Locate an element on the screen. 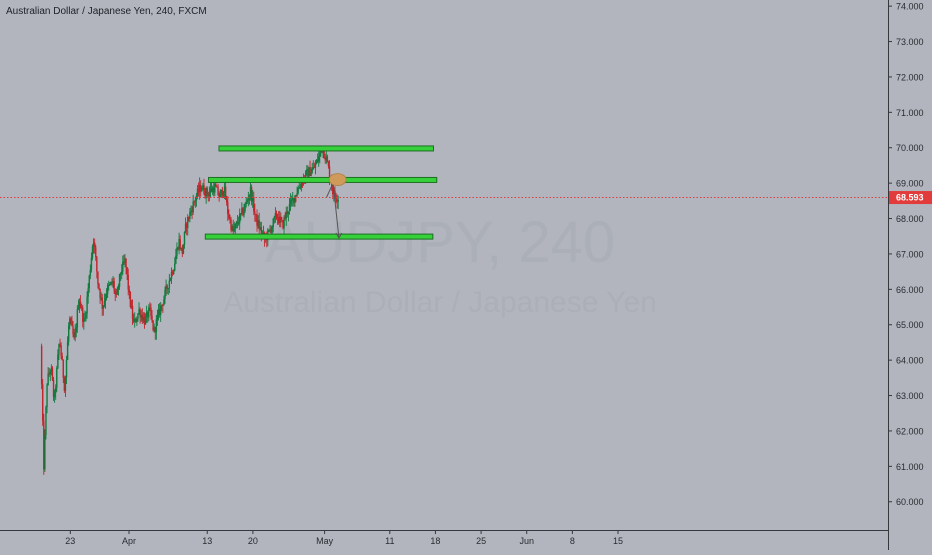 The width and height of the screenshot is (932, 555). y-tick-label: 60.000 is located at coordinates (910, 502).